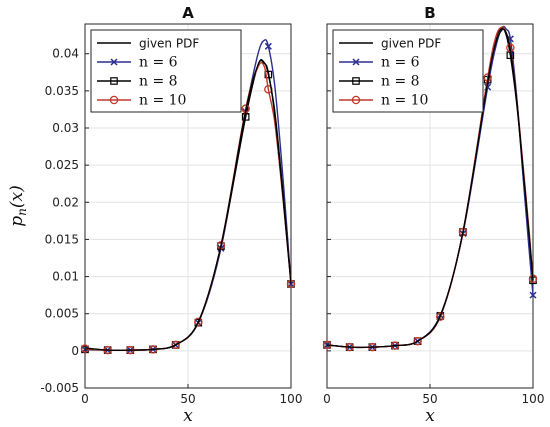 The width and height of the screenshot is (550, 427). What do you see at coordinates (75, 351) in the screenshot?
I see `y-tick-label: 0` at bounding box center [75, 351].